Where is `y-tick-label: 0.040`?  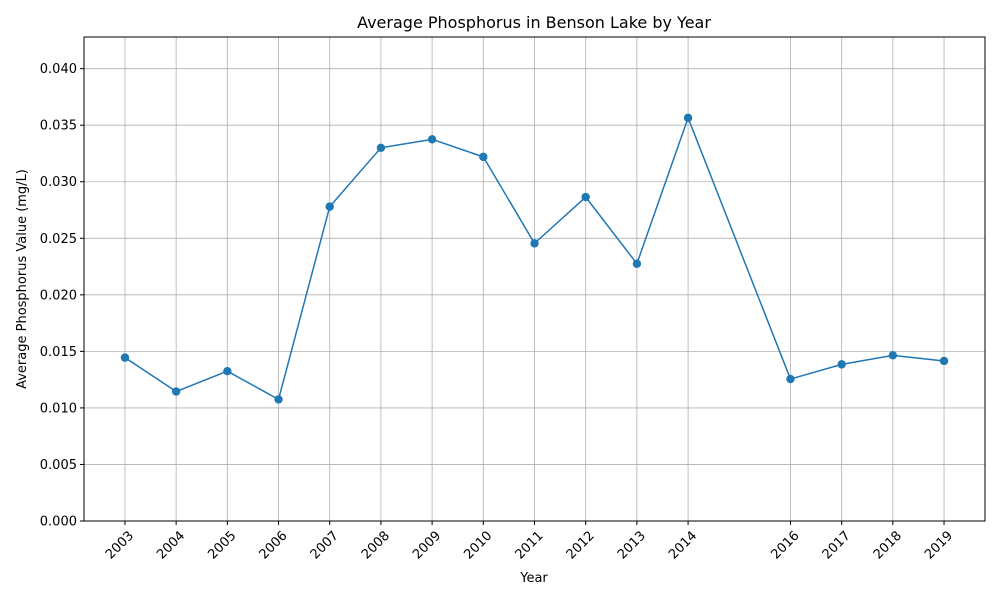 y-tick-label: 0.040 is located at coordinates (58, 69).